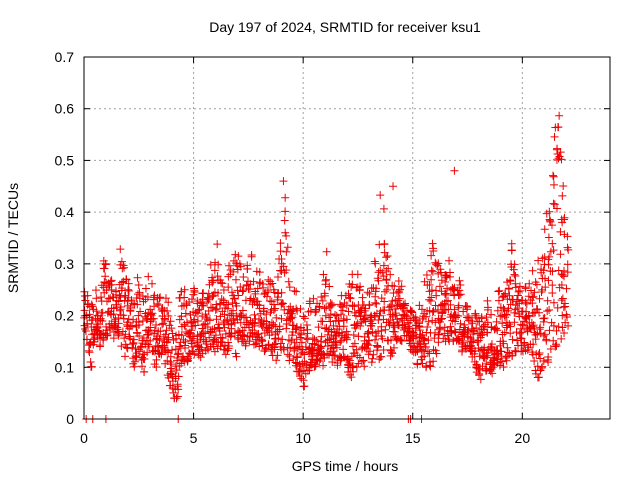 The image size is (640, 480). Describe the element at coordinates (194, 438) in the screenshot. I see `x-tick-label: 5` at that location.